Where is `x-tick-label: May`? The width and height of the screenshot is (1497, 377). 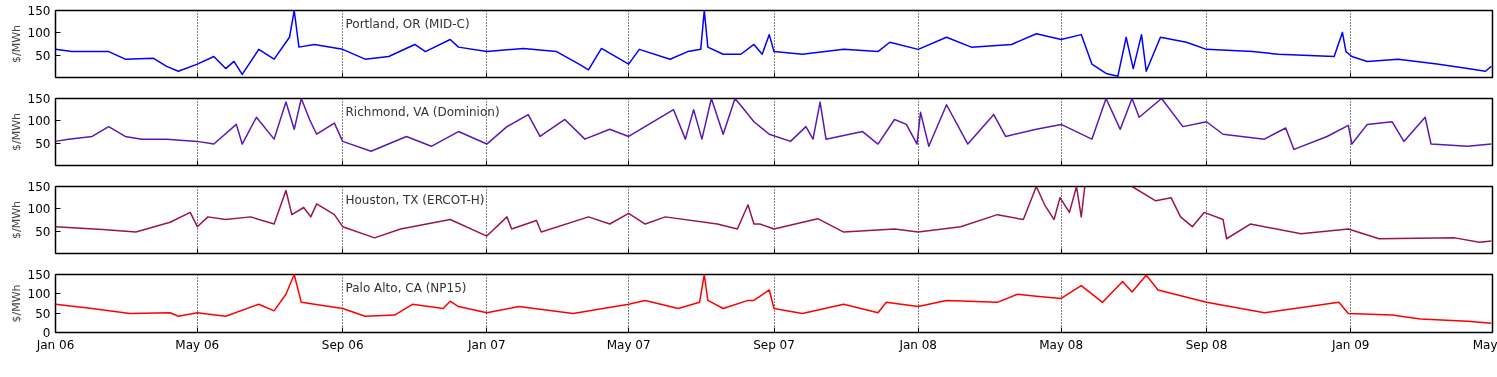
x-tick-label: May is located at coordinates (1484, 344).